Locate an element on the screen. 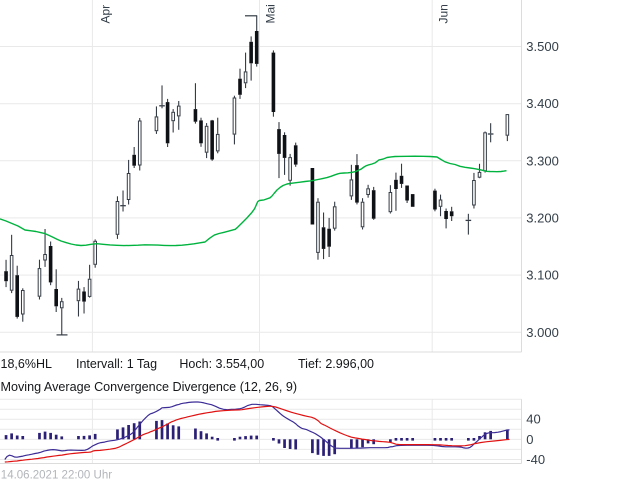  svg-text: 3.300 is located at coordinates (542, 160).